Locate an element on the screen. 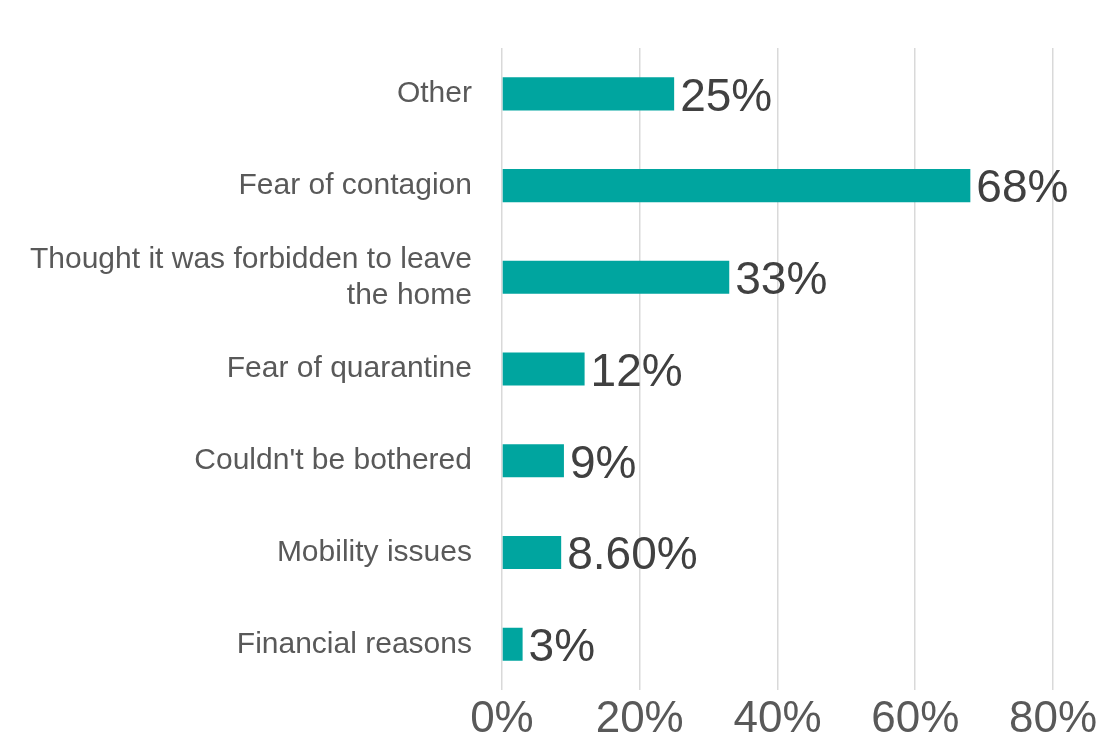  y-tick-label: Financial reasons is located at coordinates (354, 642).